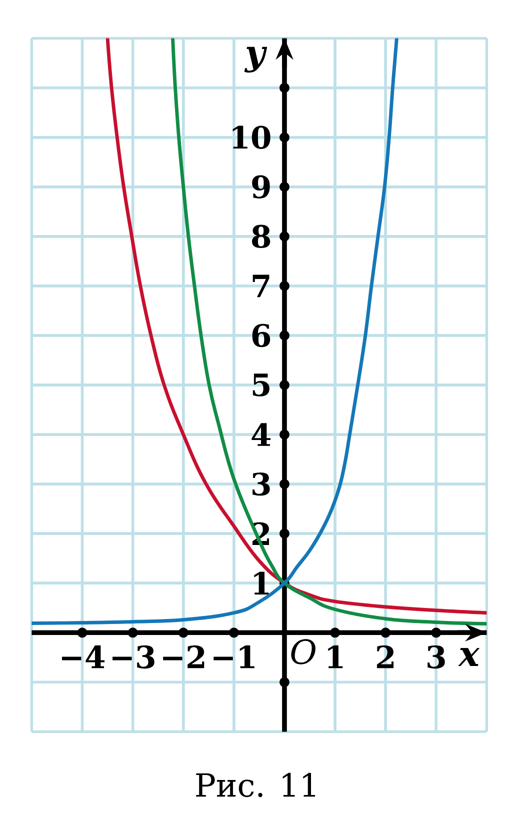 Image resolution: width=518 pixels, height=839 pixels. Describe the element at coordinates (303, 651) in the screenshot. I see `annotation: O` at that location.